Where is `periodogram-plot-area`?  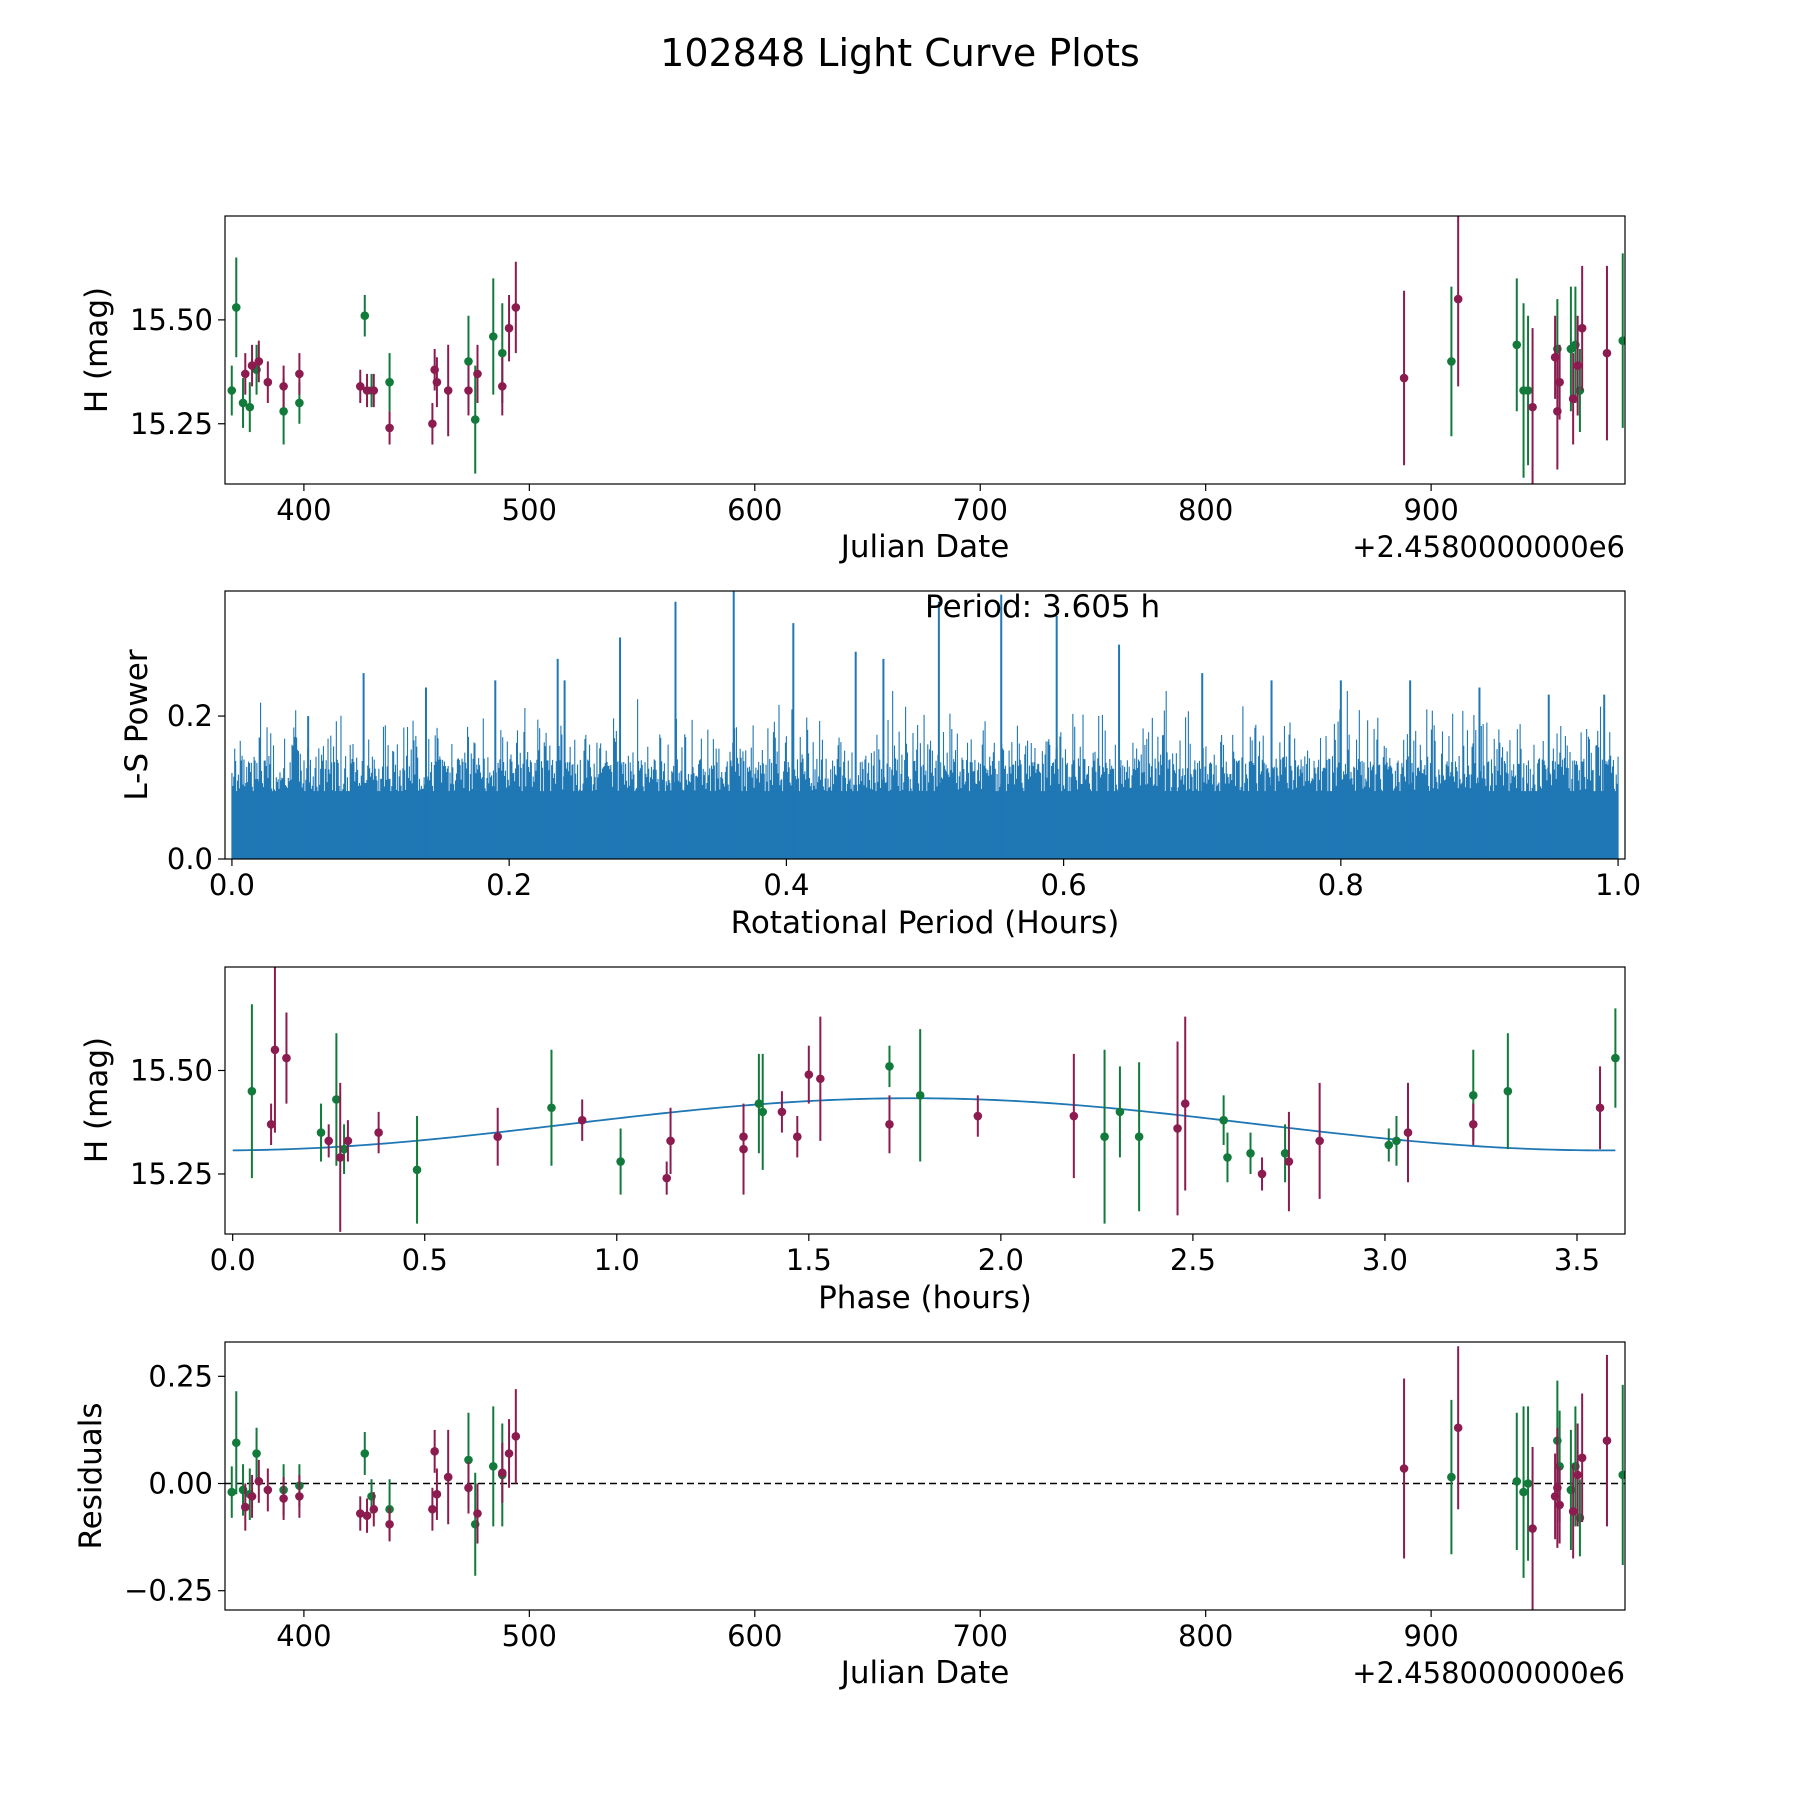 periodogram-plot-area is located at coordinates (925, 725).